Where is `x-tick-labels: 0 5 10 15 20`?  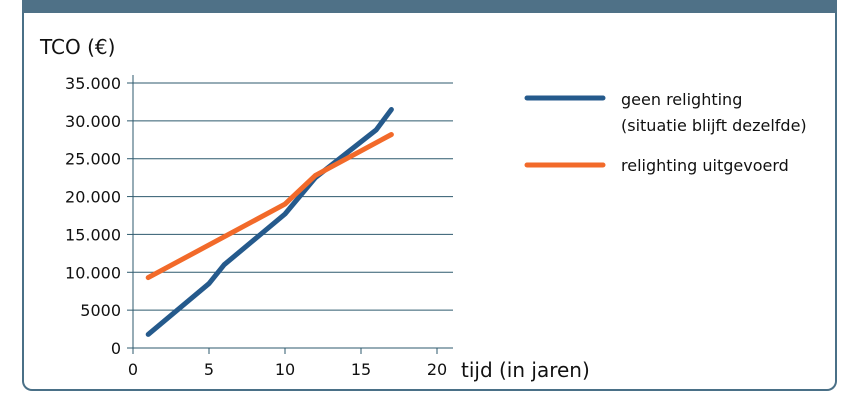 x-tick-labels: 0 5 10 15 20 is located at coordinates (287, 369).